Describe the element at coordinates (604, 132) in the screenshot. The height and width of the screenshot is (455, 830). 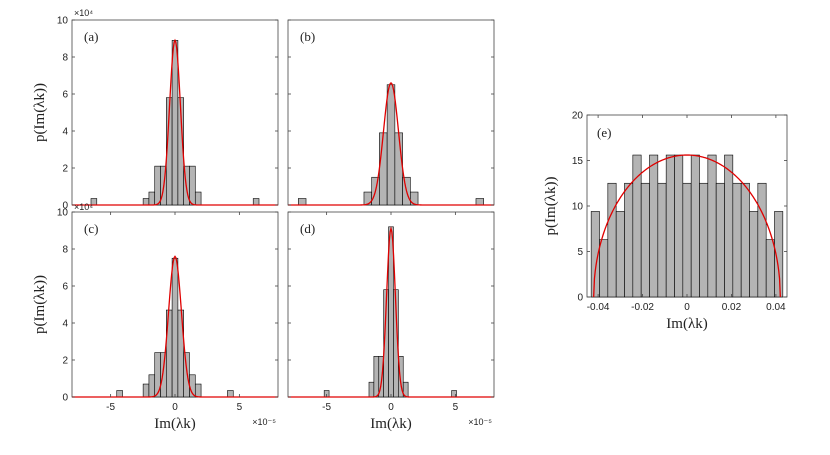
I see `panel-label: (e)` at that location.